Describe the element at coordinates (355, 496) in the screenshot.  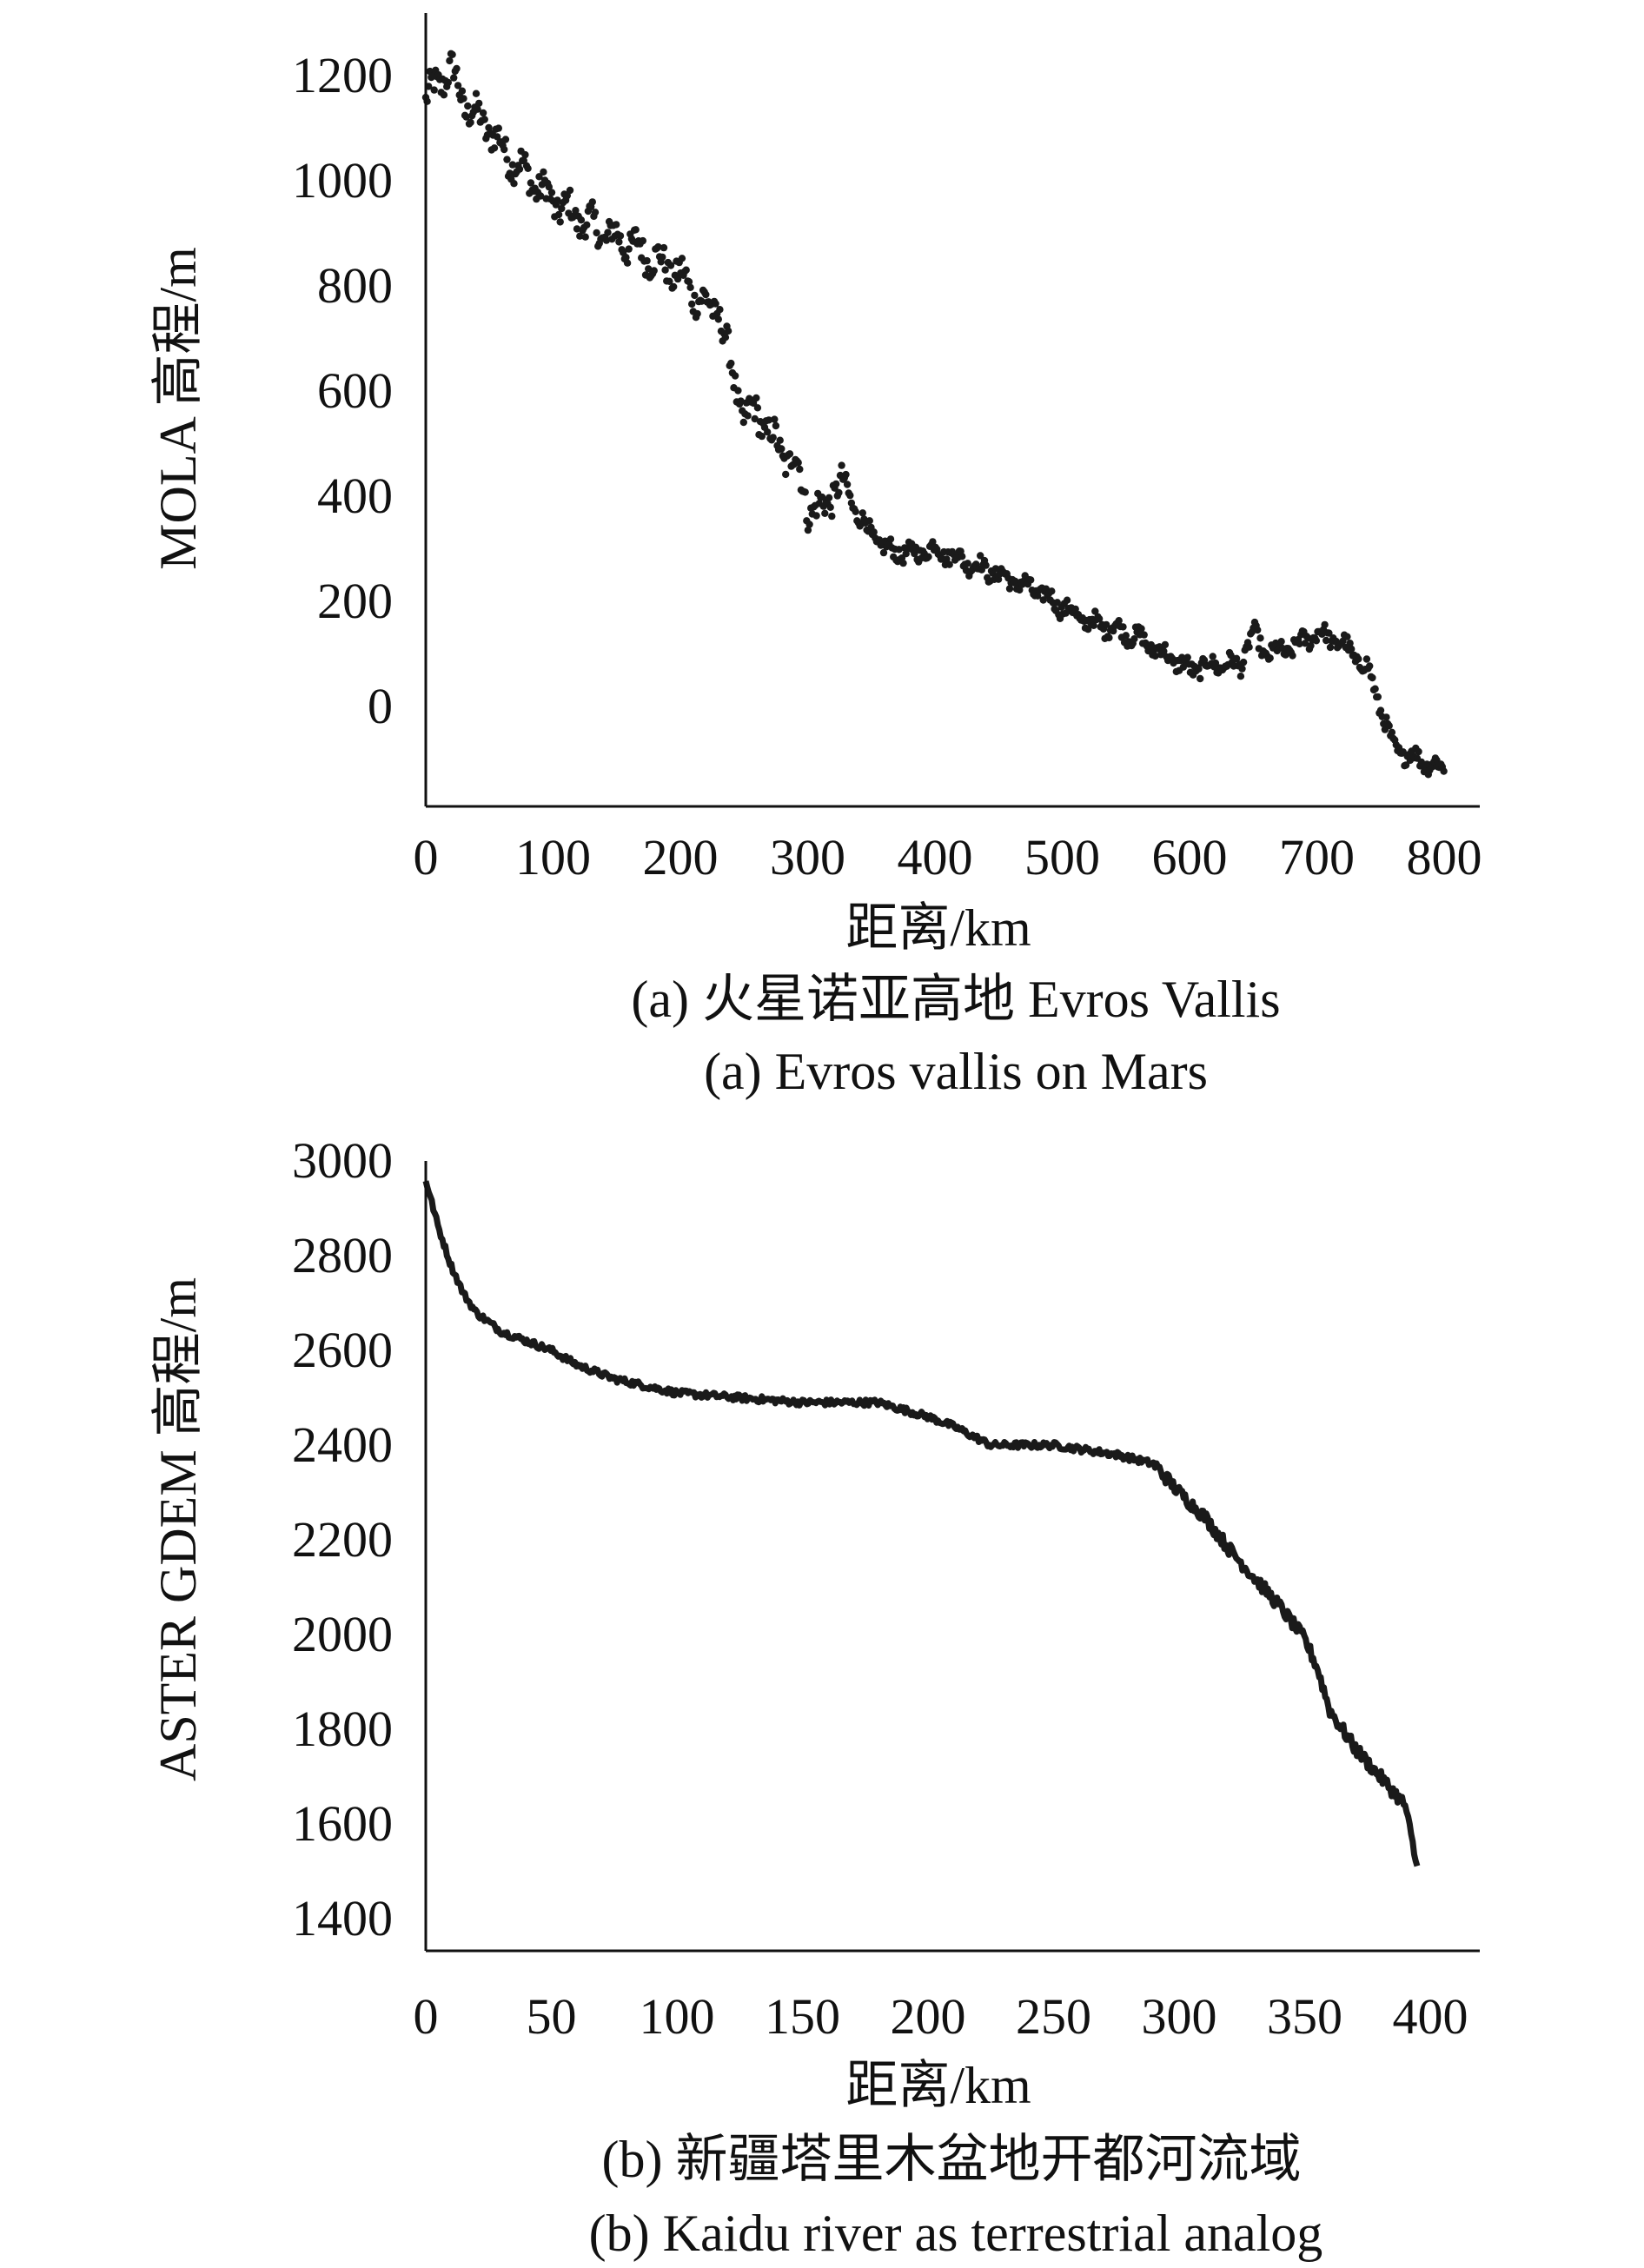
I see `y-tick-label: 400` at that location.